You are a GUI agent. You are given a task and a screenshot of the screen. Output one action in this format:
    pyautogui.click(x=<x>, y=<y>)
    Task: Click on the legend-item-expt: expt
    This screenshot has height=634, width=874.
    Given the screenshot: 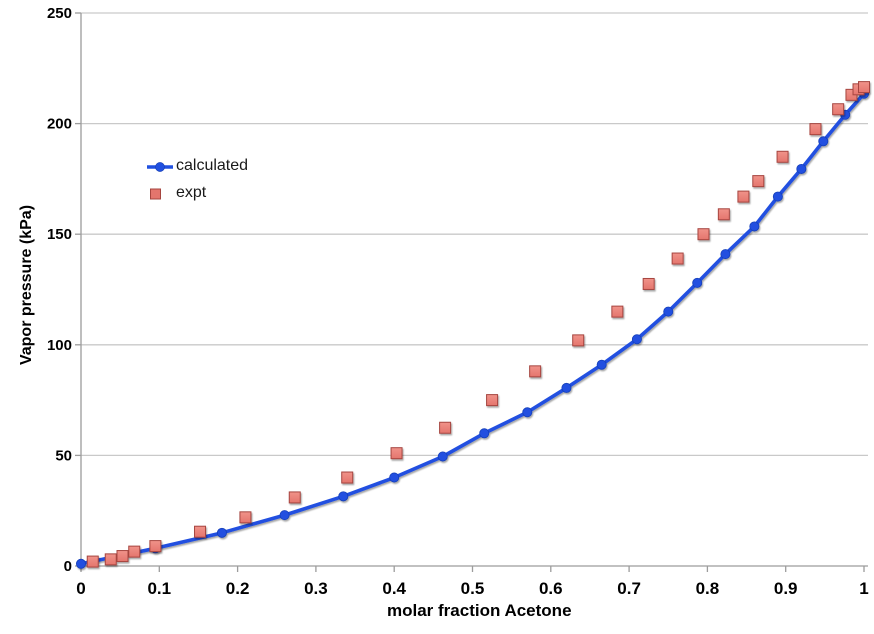 What is the action you would take?
    pyautogui.click(x=197, y=193)
    